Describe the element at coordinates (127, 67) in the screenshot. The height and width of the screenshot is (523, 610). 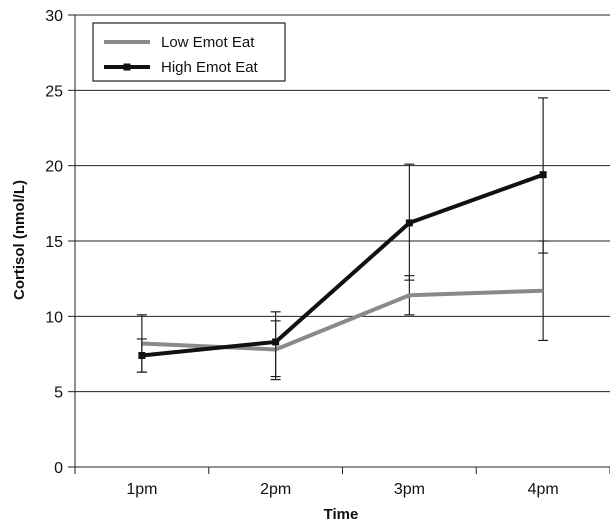
I see `legend-marker-high-emot-eat` at that location.